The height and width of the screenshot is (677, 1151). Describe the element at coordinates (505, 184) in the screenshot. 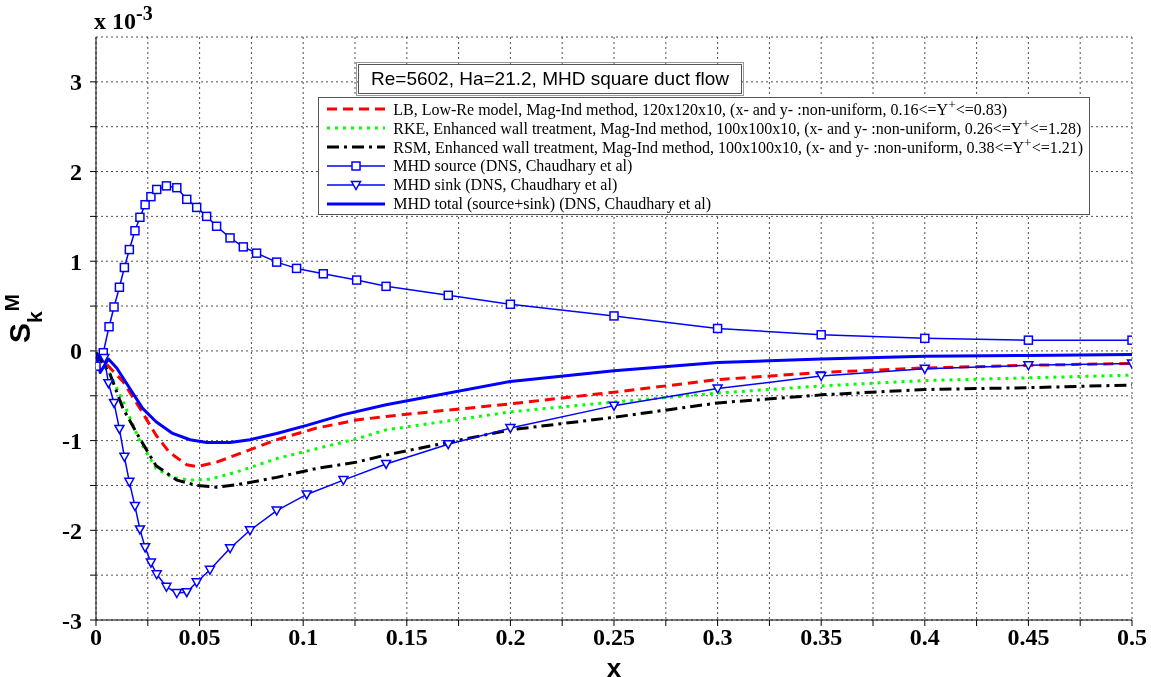

I see `legend-label: MHD sink (DNS, Chaudhary et al)` at that location.